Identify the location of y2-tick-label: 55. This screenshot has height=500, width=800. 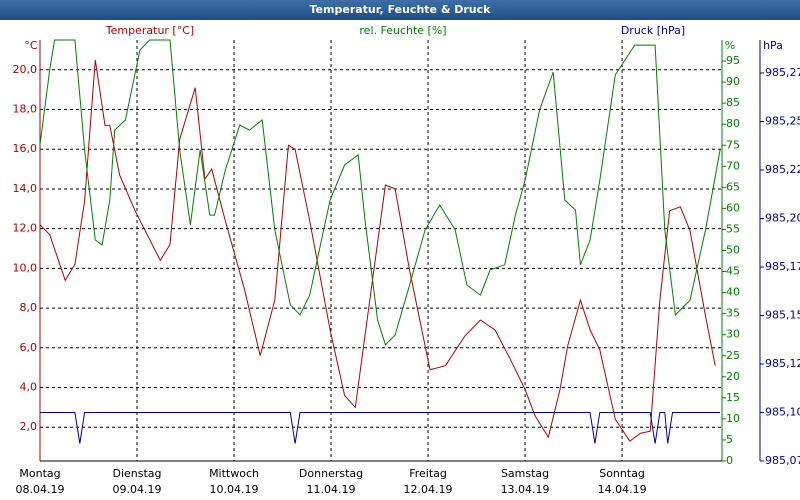
(733, 228).